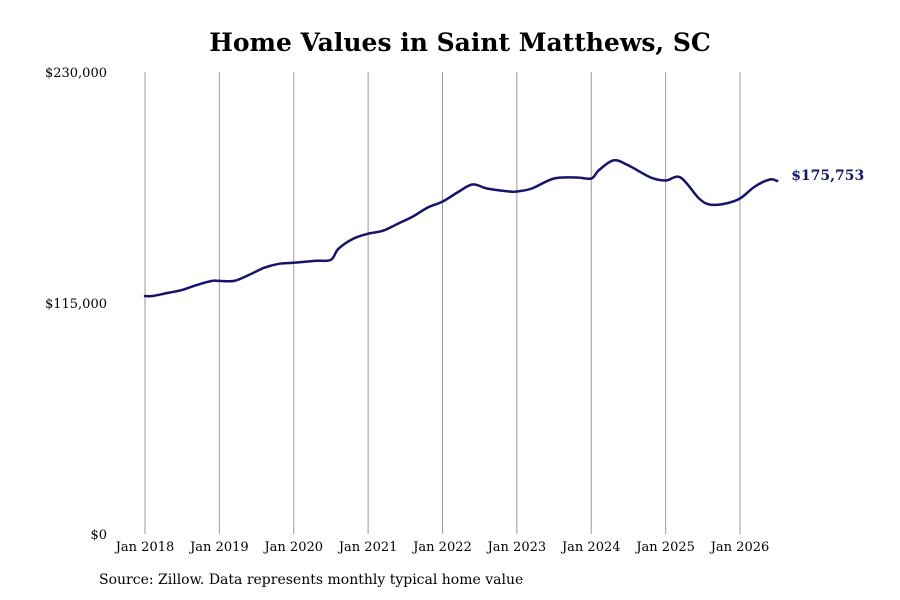  What do you see at coordinates (590, 547) in the screenshot?
I see `x-tick-label: Jan 2024` at bounding box center [590, 547].